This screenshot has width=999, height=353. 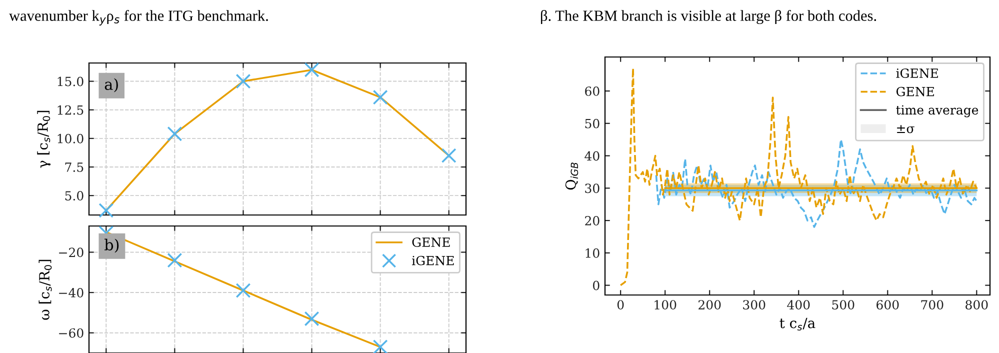 What do you see at coordinates (74, 195) in the screenshot?
I see `y-tick-label: 5.0` at bounding box center [74, 195].